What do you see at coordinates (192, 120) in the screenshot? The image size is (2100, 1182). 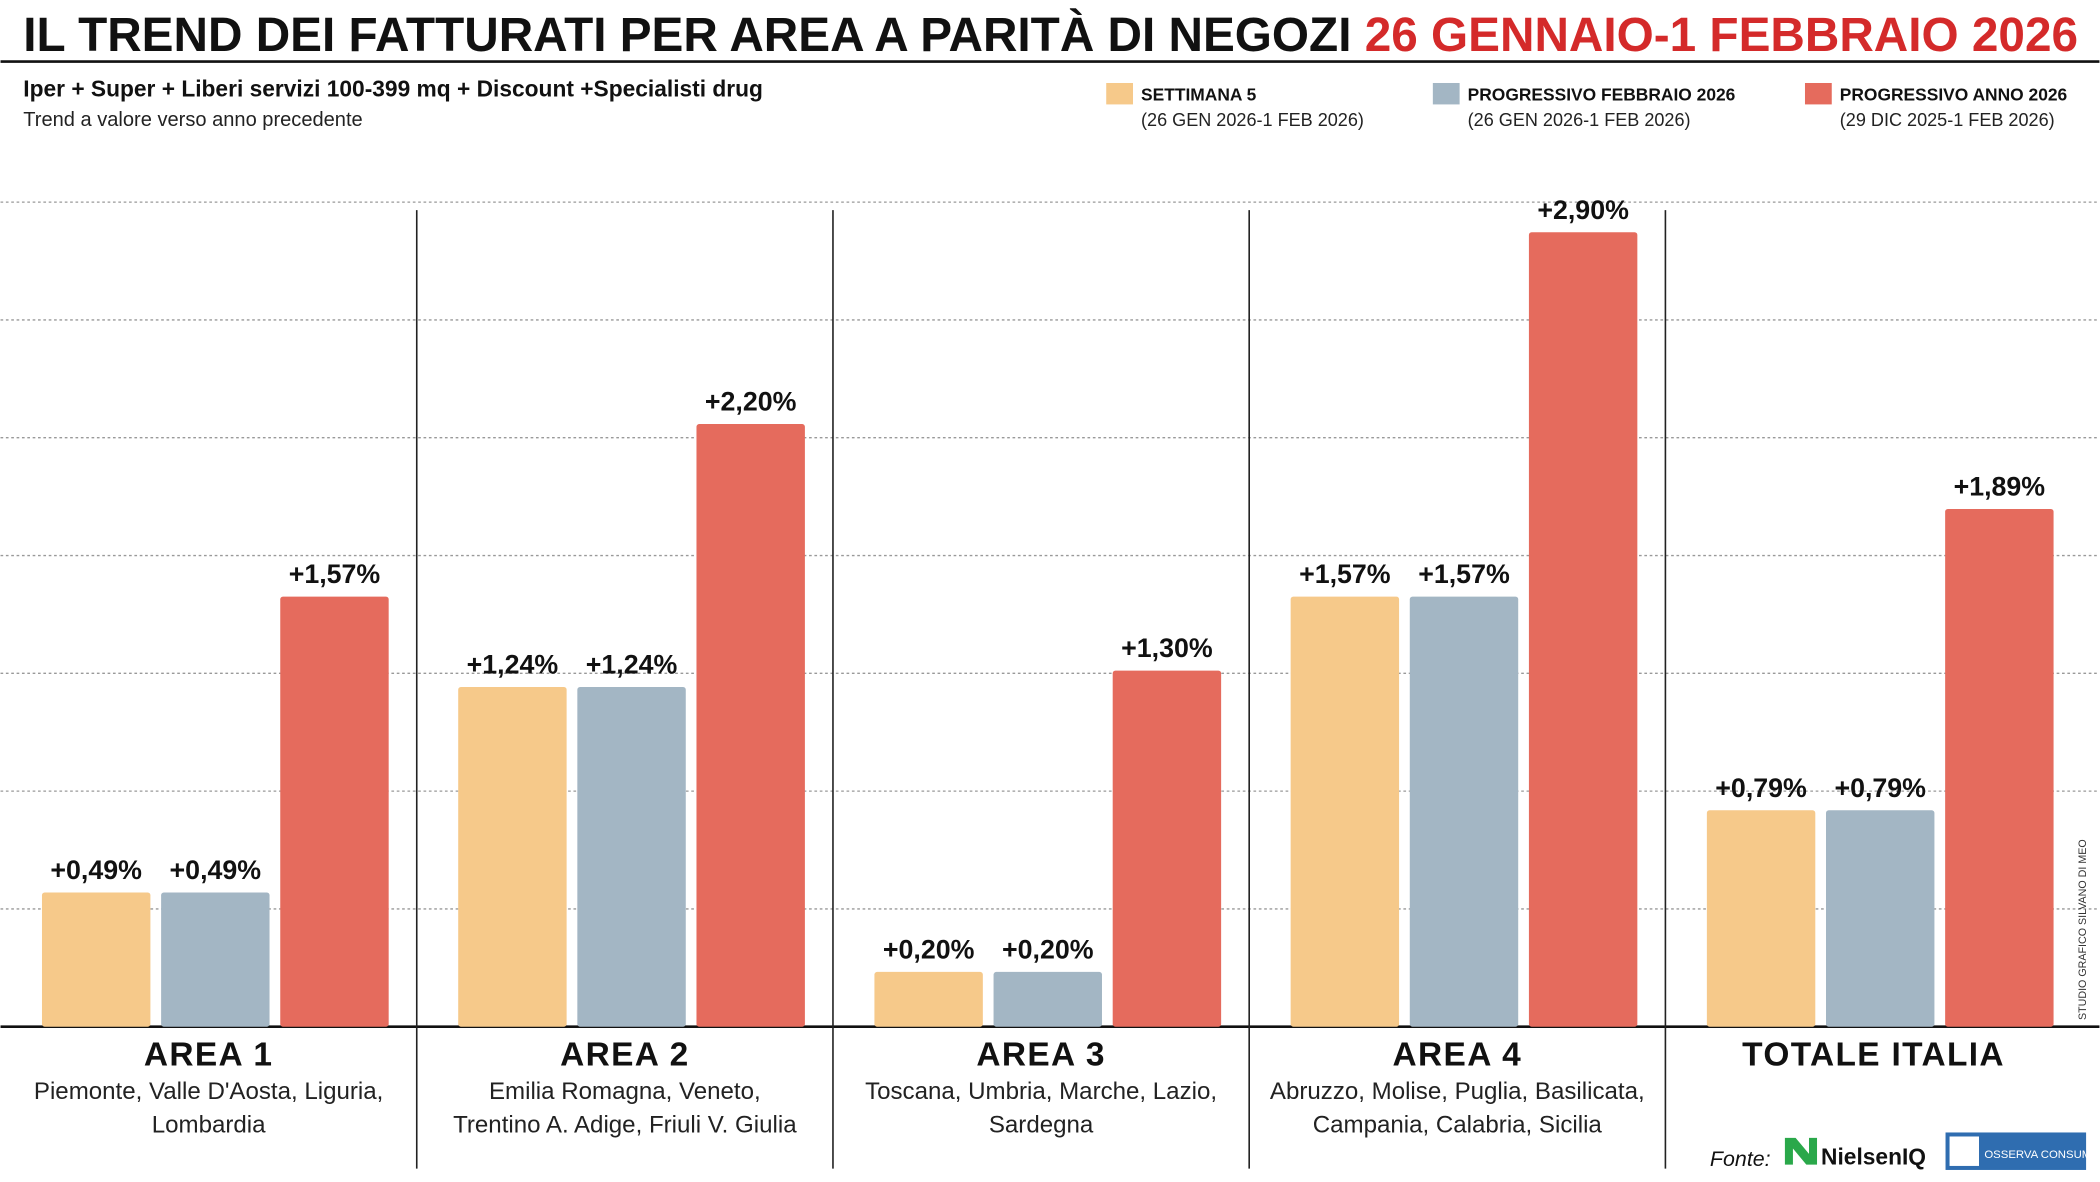 I see `subtitle2: Trend a valore verso anno precedente` at bounding box center [192, 120].